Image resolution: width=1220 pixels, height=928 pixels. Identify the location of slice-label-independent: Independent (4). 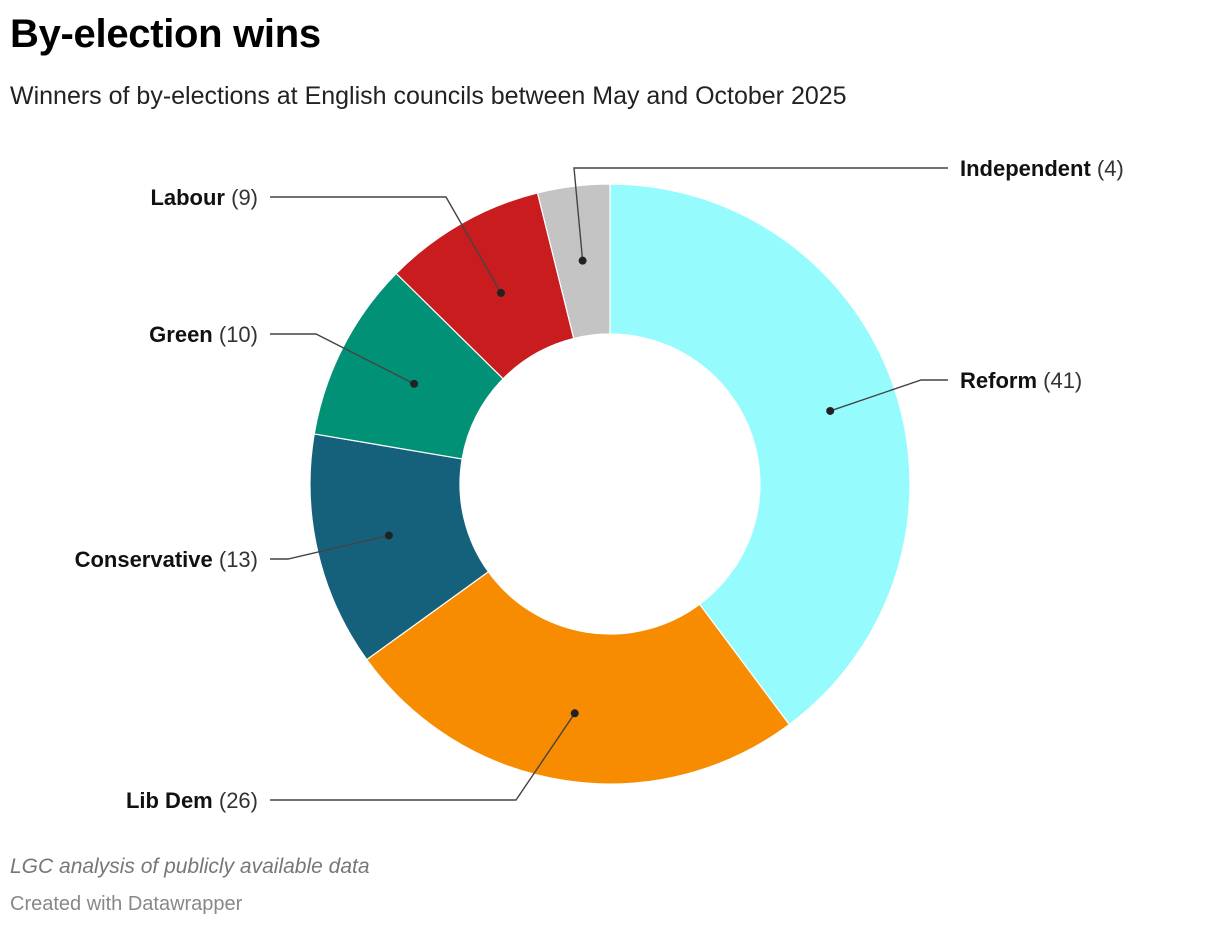
(1042, 168).